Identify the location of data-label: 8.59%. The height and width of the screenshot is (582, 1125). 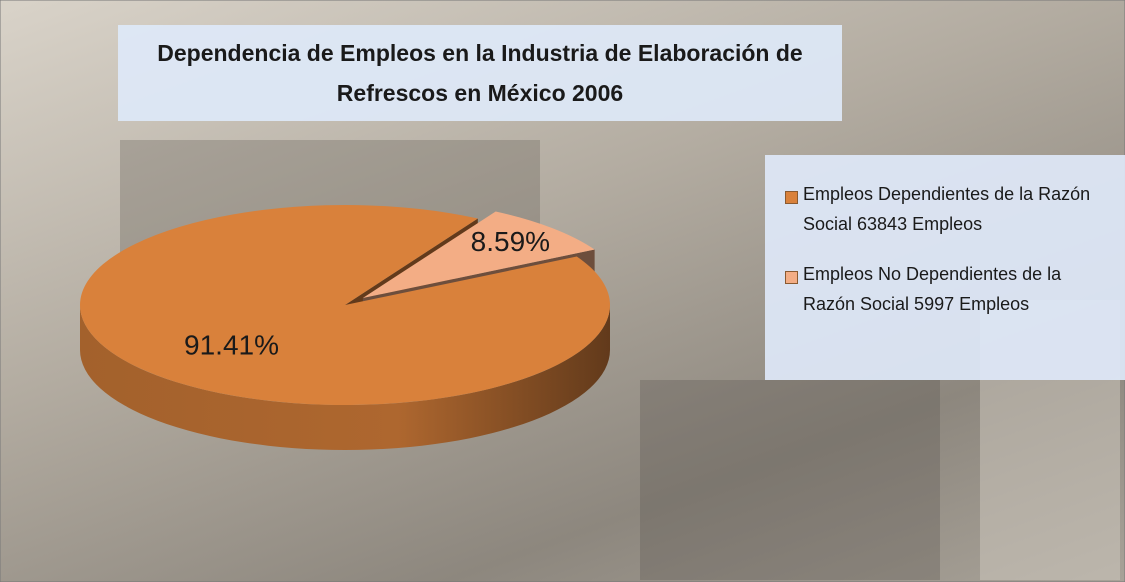
(510, 241).